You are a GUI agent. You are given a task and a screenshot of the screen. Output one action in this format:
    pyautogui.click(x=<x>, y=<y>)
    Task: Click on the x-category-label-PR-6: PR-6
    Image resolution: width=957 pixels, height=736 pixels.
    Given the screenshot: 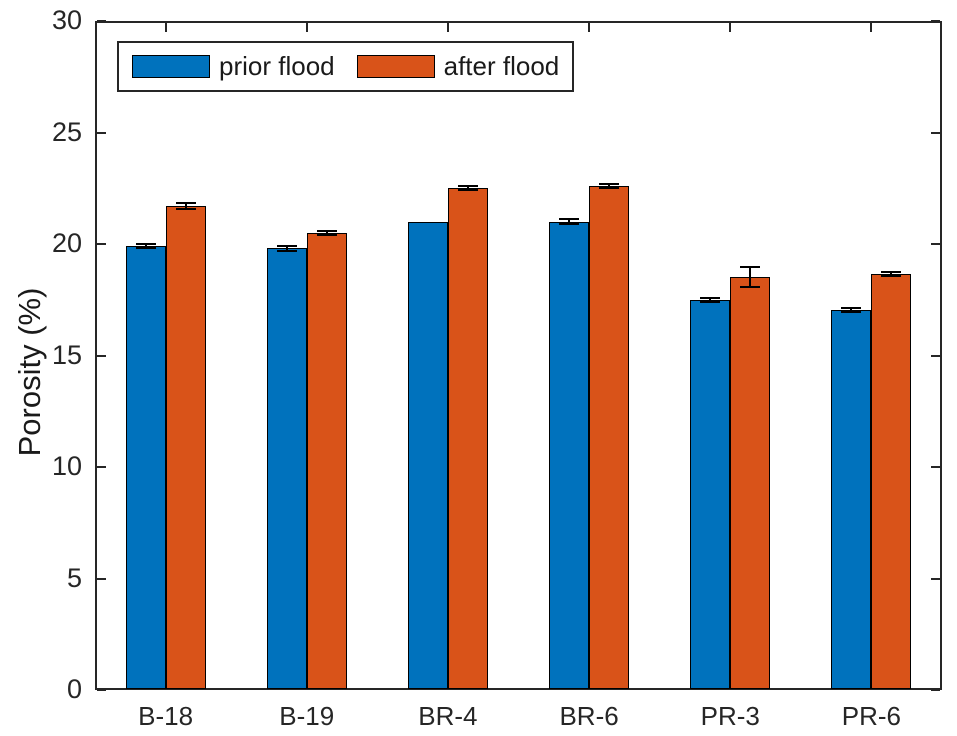 What is the action you would take?
    pyautogui.click(x=871, y=716)
    